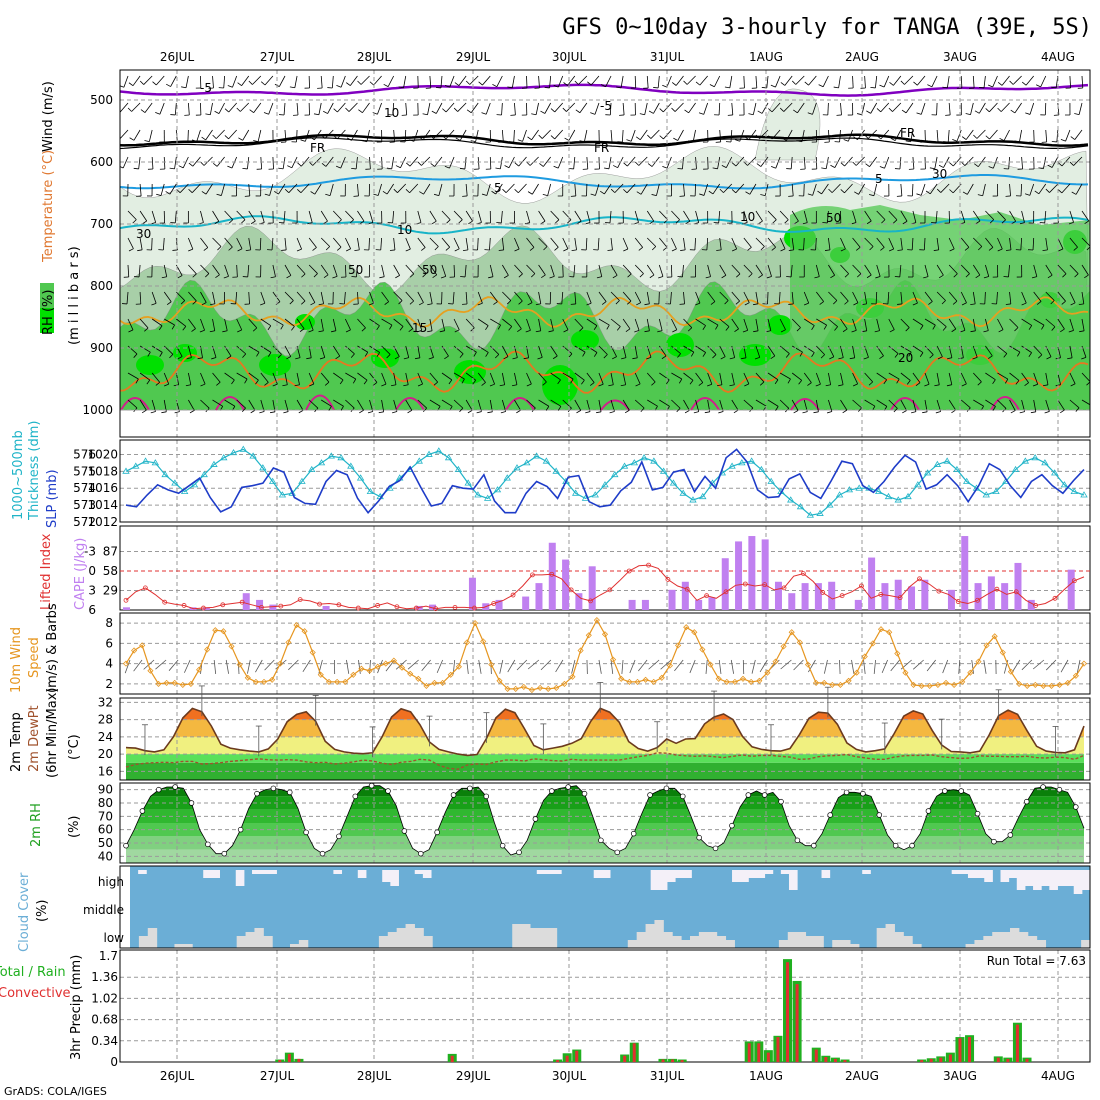 Image resolution: width=1100 pixels, height=1100 pixels. I want to click on contour-label: 10, so click(747, 217).